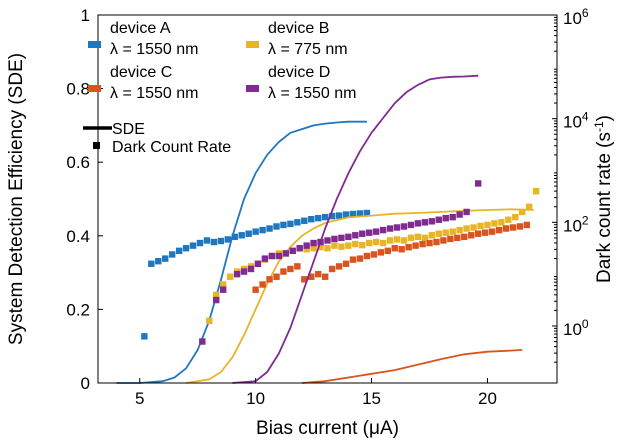 The image size is (620, 442). I want to click on y-right-axis-title: Dark count rate (s-1), so click(603, 199).